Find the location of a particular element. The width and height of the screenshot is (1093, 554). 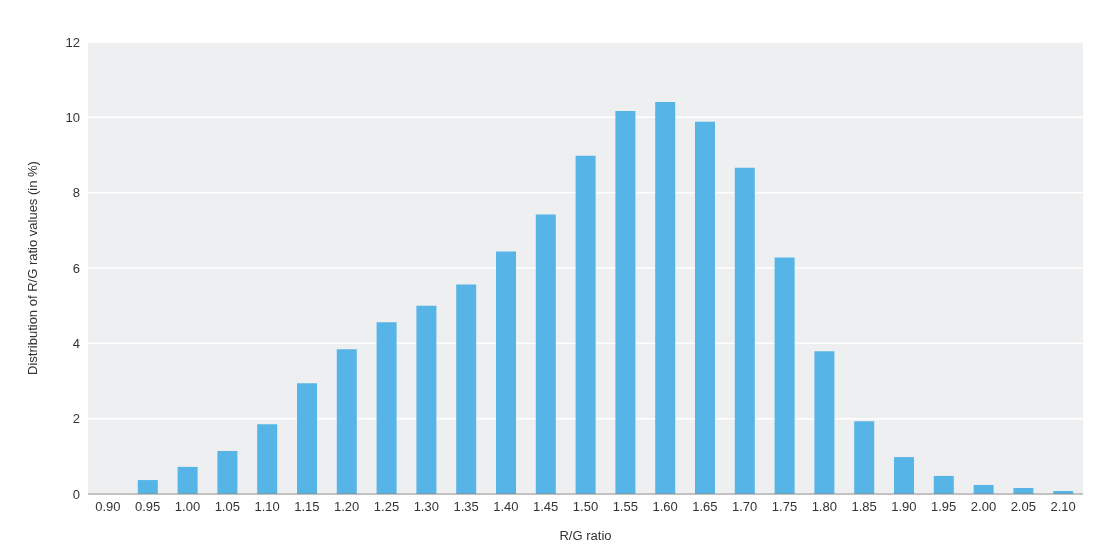

x-tick-label: 1.10 is located at coordinates (267, 507).